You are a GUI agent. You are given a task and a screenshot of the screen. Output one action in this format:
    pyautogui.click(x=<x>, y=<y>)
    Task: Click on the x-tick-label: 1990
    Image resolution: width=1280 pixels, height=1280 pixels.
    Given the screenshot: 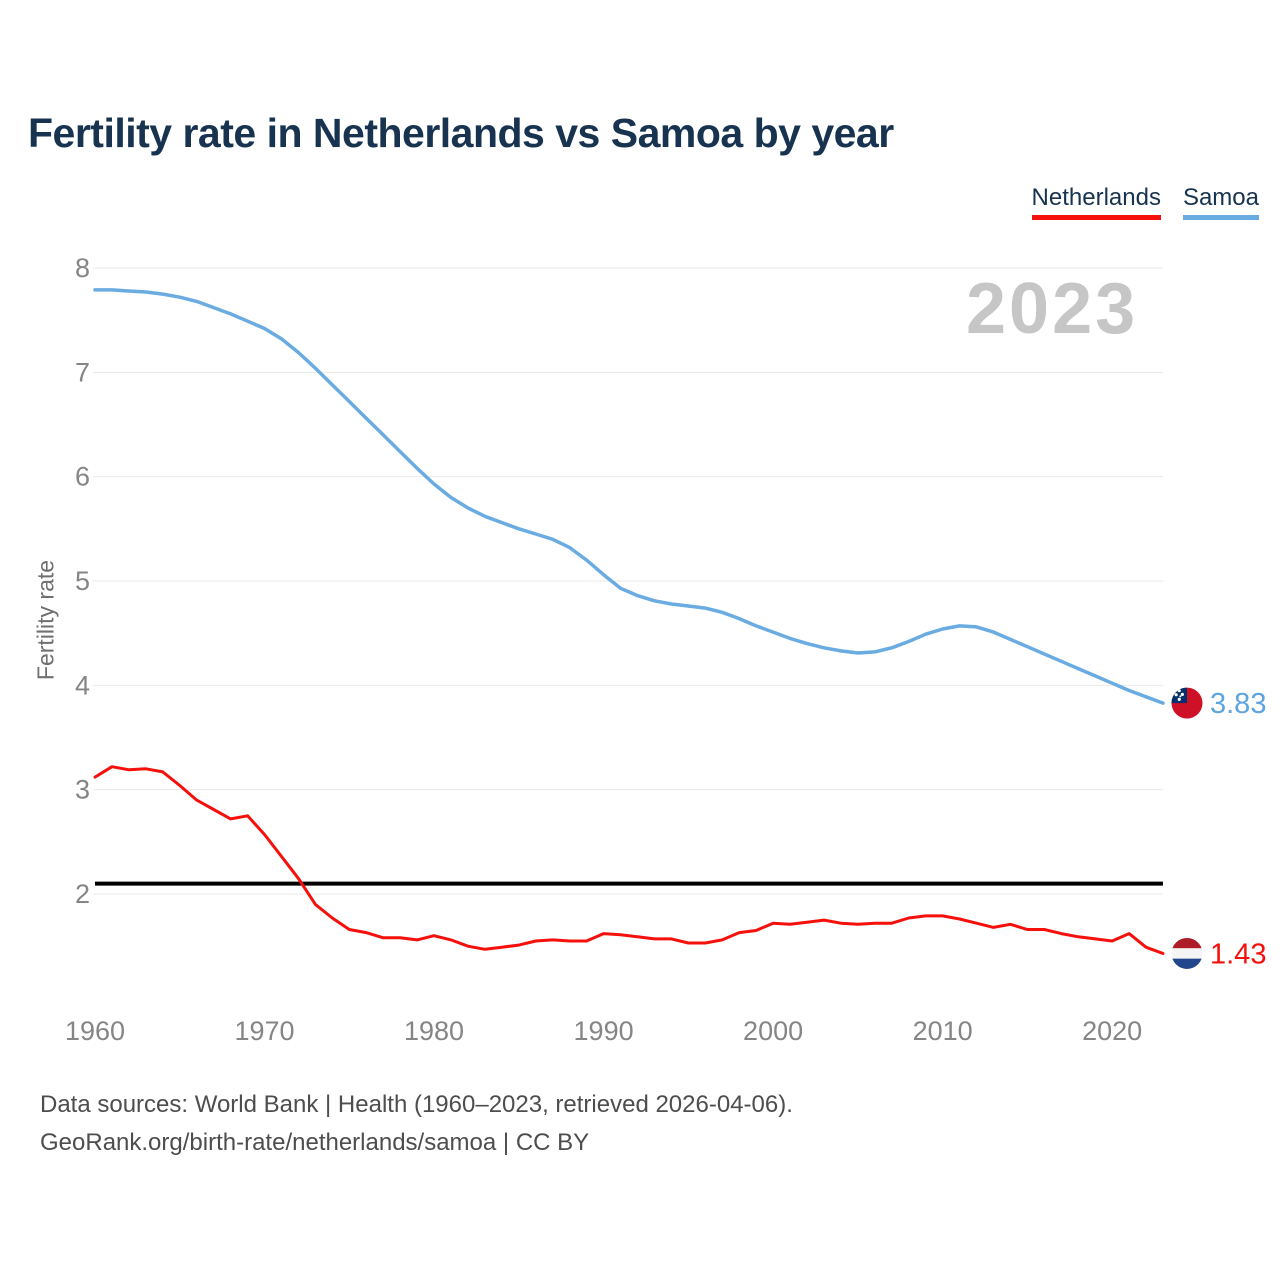 What is the action you would take?
    pyautogui.click(x=604, y=1031)
    